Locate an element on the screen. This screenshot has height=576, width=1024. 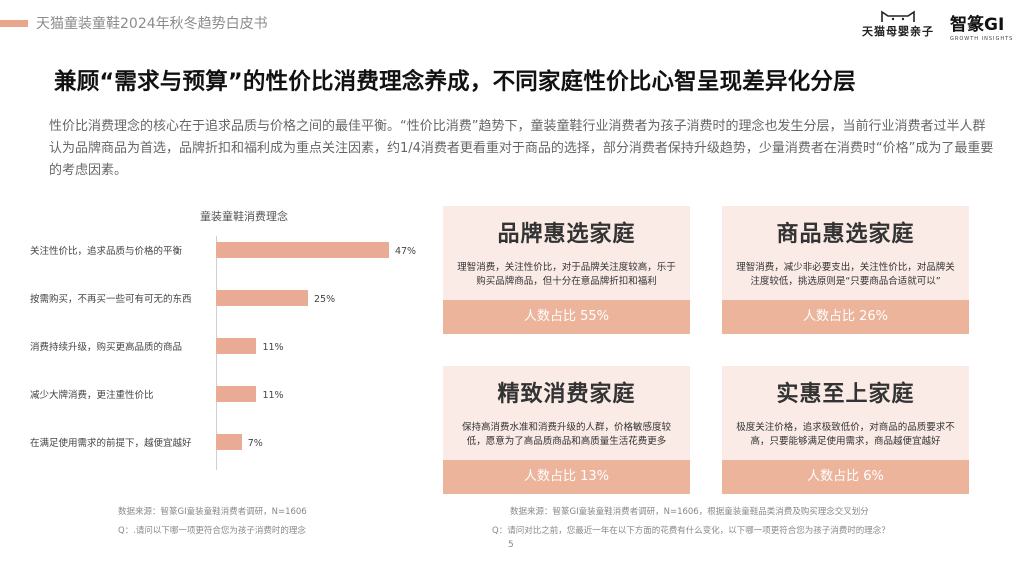
gi-logo-text: 智篆GI is located at coordinates (977, 25).